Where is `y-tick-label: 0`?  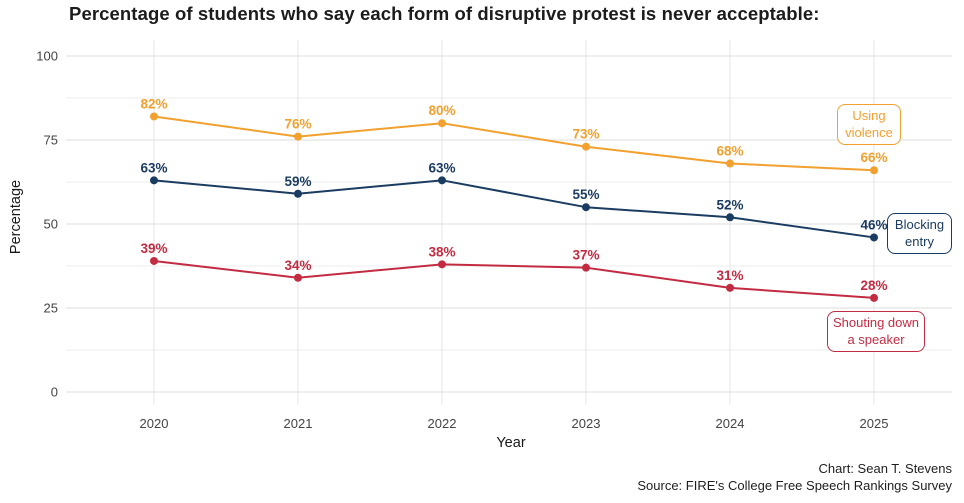
y-tick-label: 0 is located at coordinates (54, 392).